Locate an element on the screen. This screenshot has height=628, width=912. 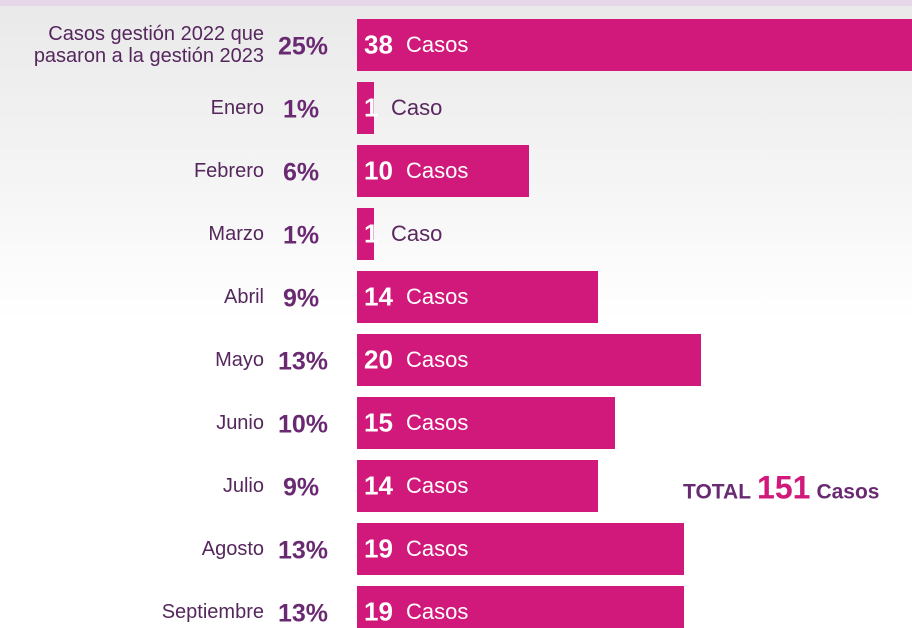
category-label: Agosto is located at coordinates (232, 549).